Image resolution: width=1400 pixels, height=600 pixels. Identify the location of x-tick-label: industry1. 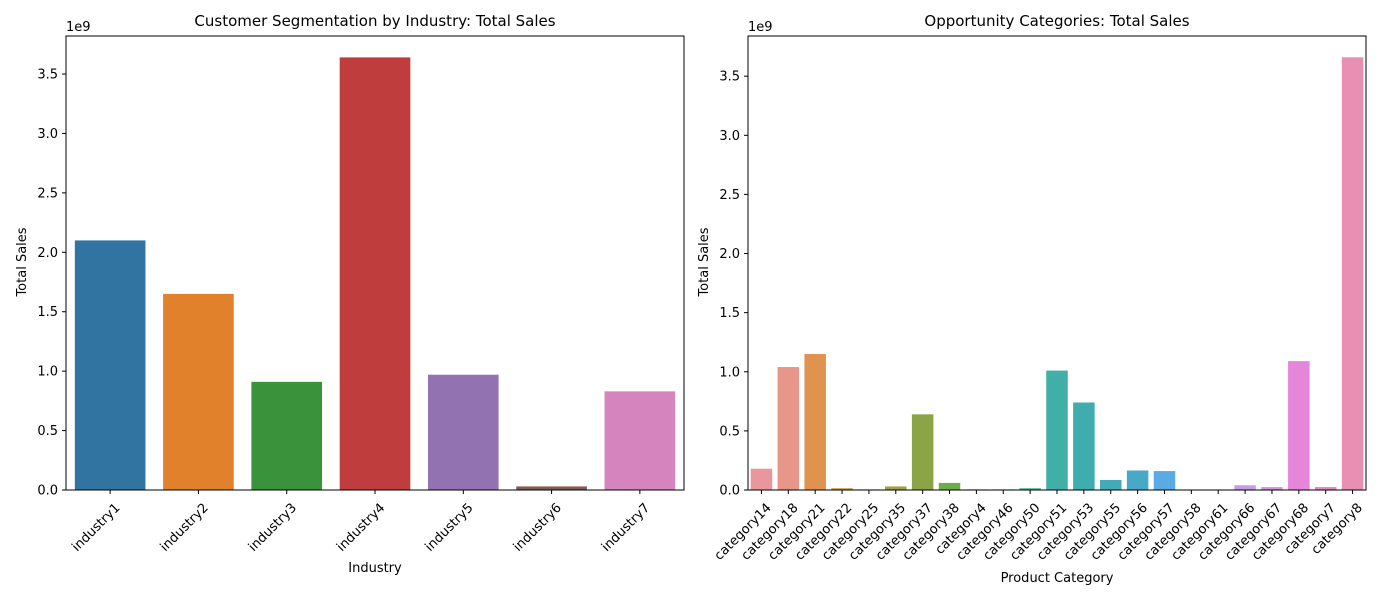
(96, 528).